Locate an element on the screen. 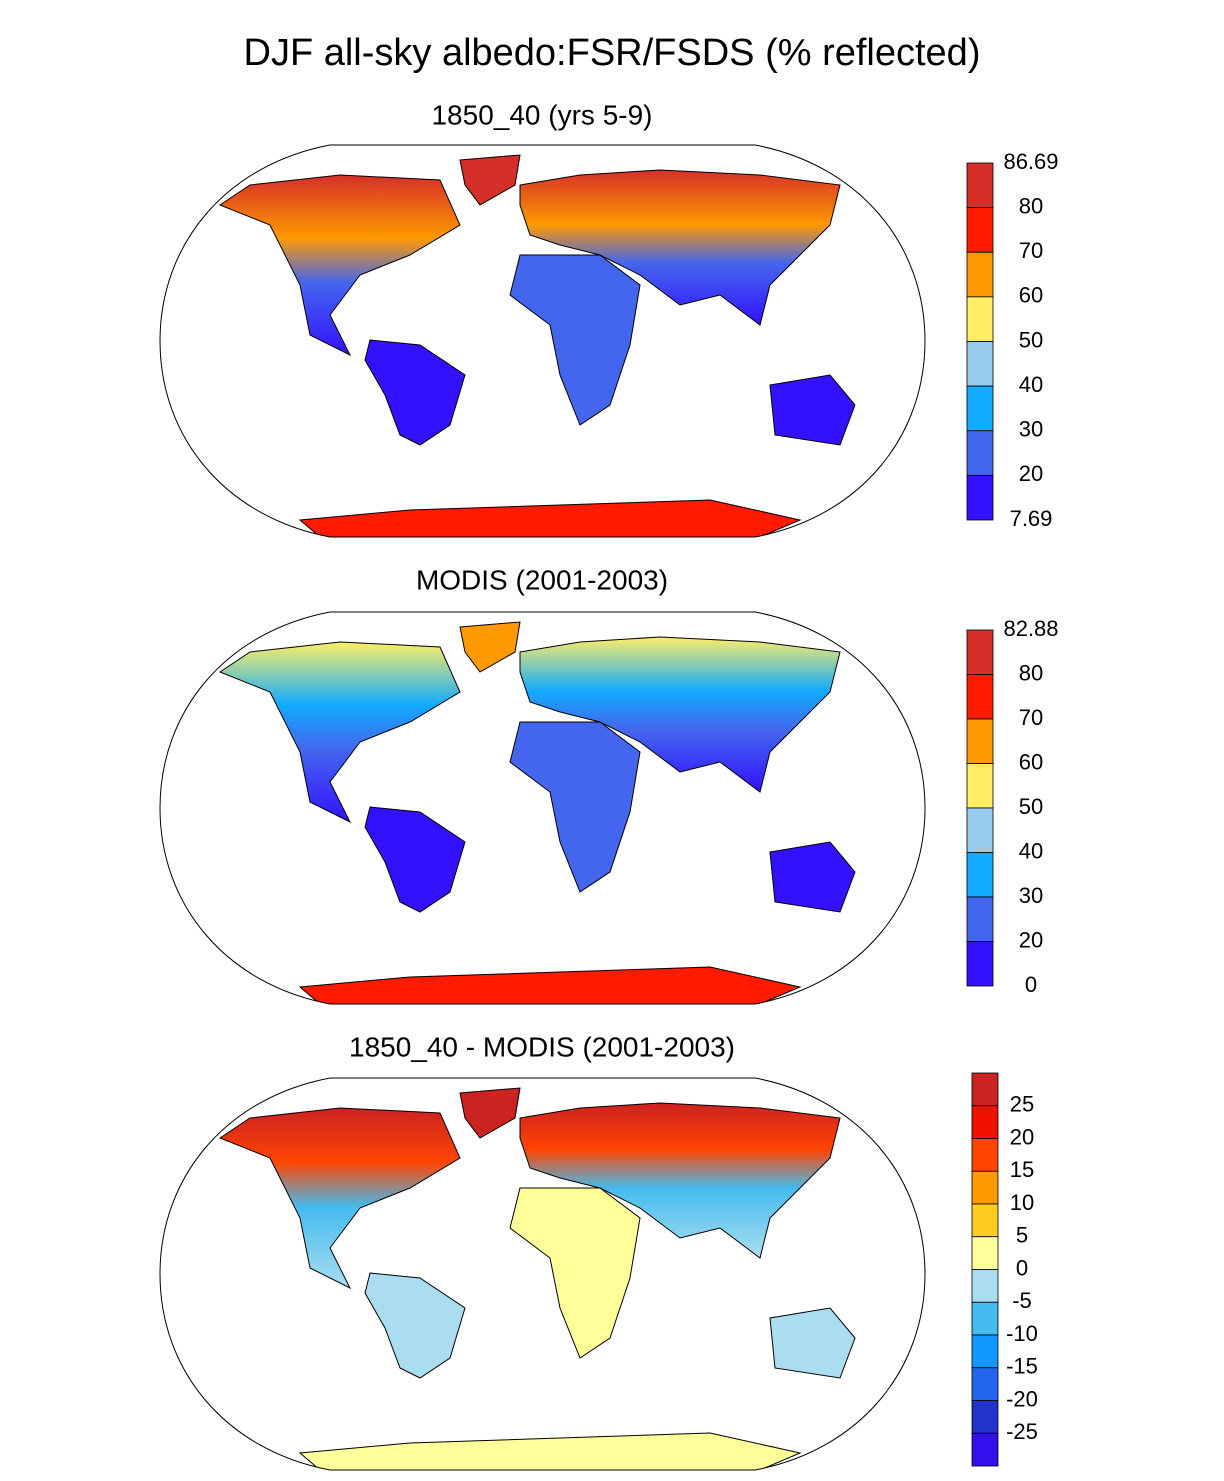 This screenshot has height=1481, width=1224. colorbar-label: -25 is located at coordinates (1022, 1431).